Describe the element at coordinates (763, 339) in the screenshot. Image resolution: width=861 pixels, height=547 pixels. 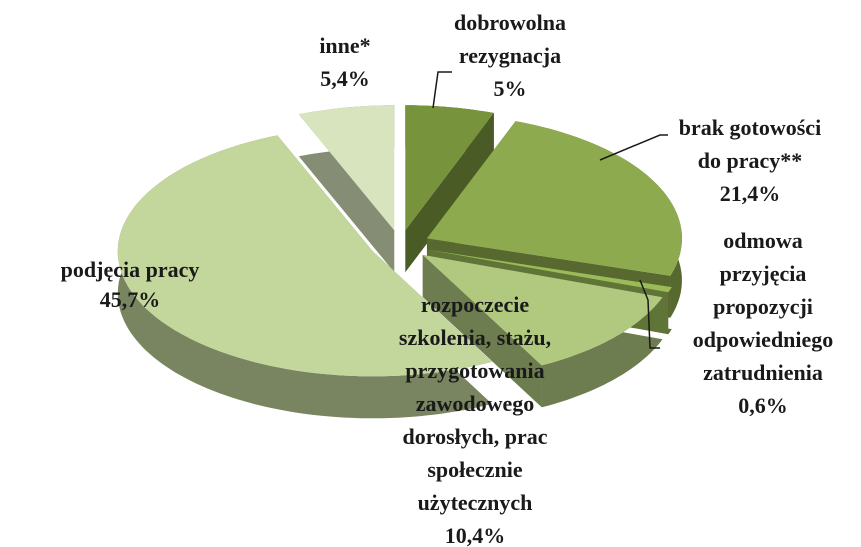
I see `label-line: odpowiedniego` at that location.